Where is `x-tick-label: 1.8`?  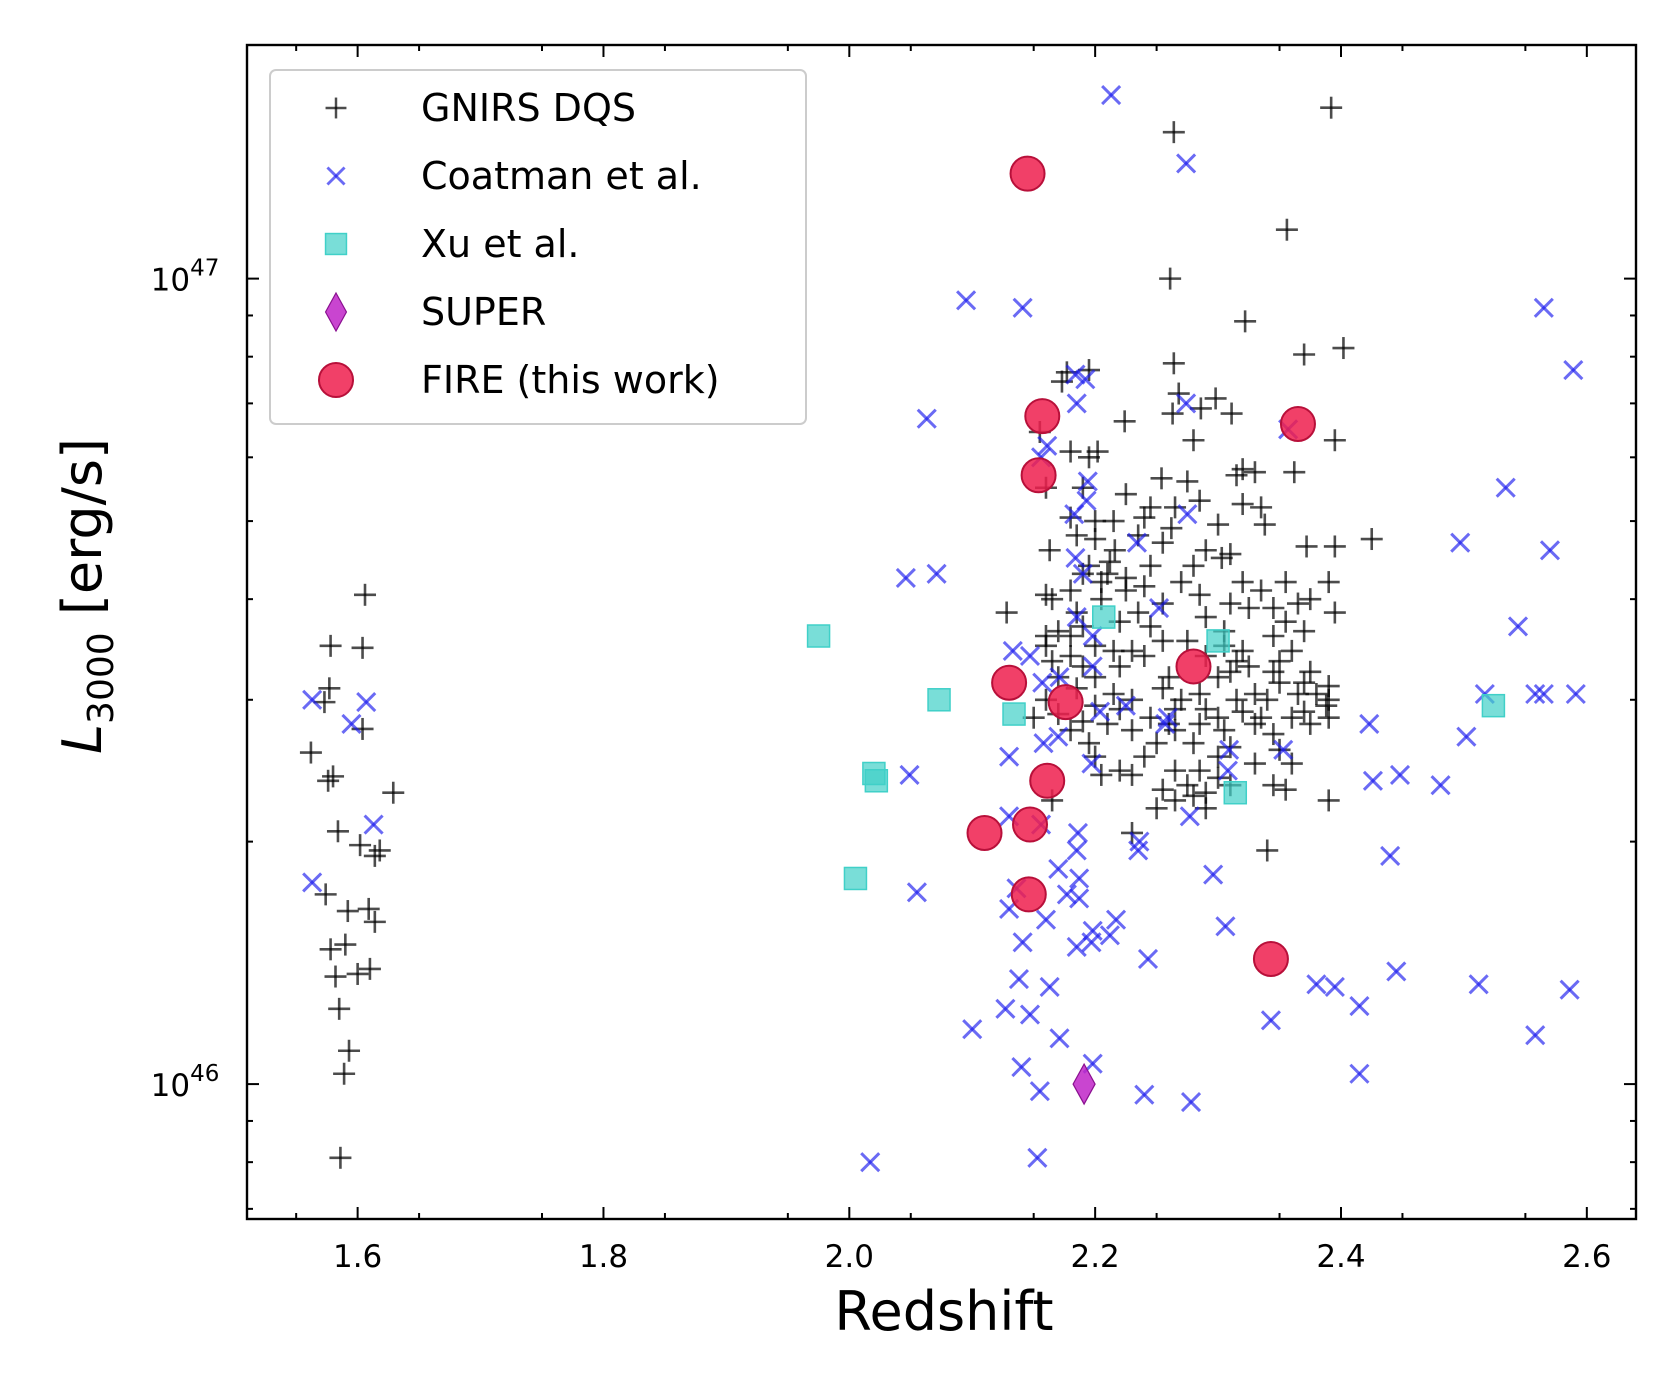 x-tick-label: 1.8 is located at coordinates (603, 1257).